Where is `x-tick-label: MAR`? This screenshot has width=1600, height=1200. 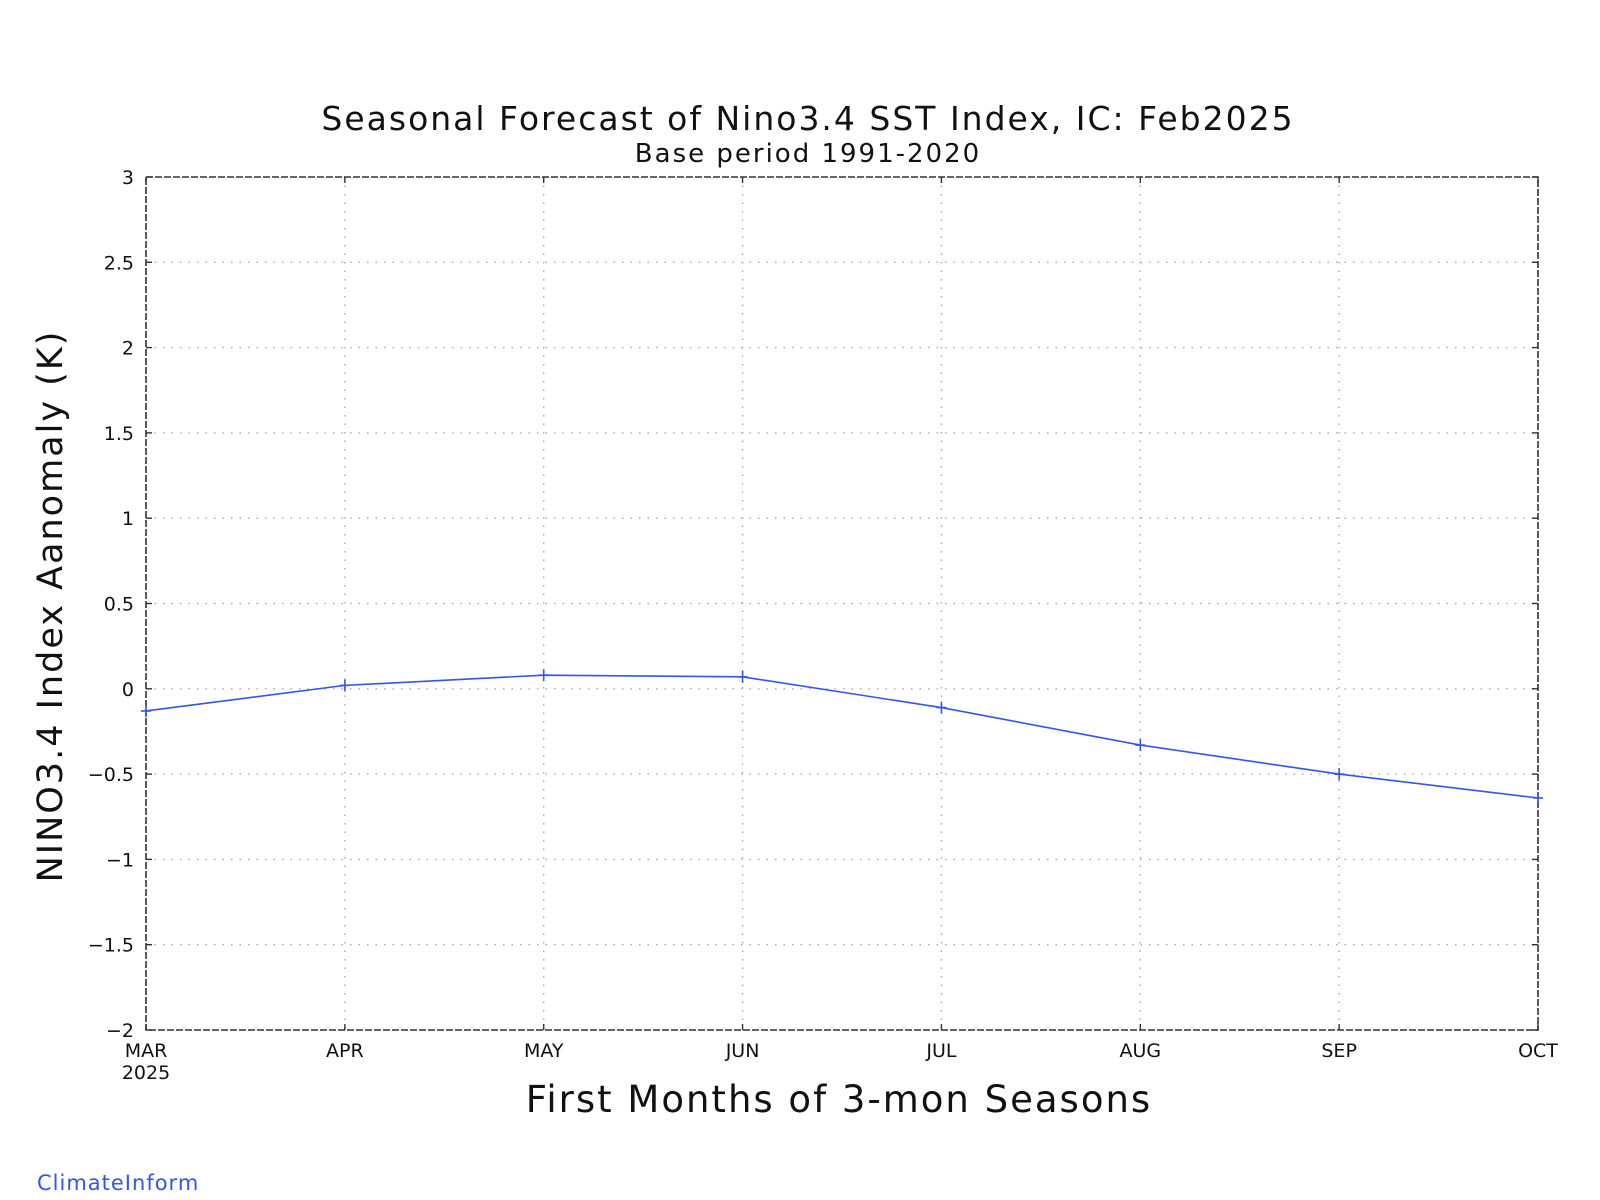
x-tick-label: MAR is located at coordinates (146, 1051).